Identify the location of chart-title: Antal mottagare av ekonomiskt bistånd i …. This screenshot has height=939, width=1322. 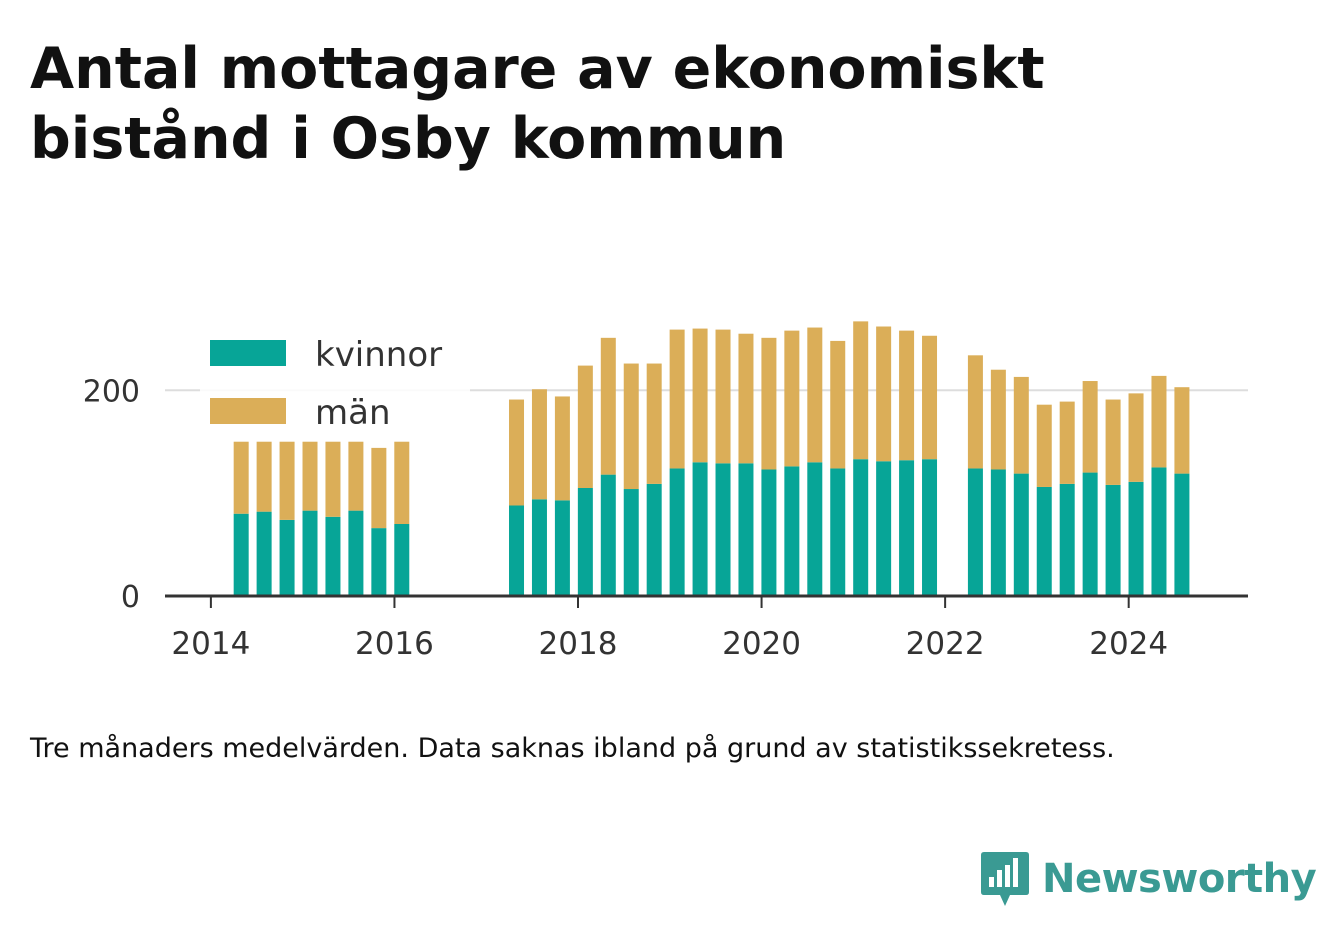
(537, 104).